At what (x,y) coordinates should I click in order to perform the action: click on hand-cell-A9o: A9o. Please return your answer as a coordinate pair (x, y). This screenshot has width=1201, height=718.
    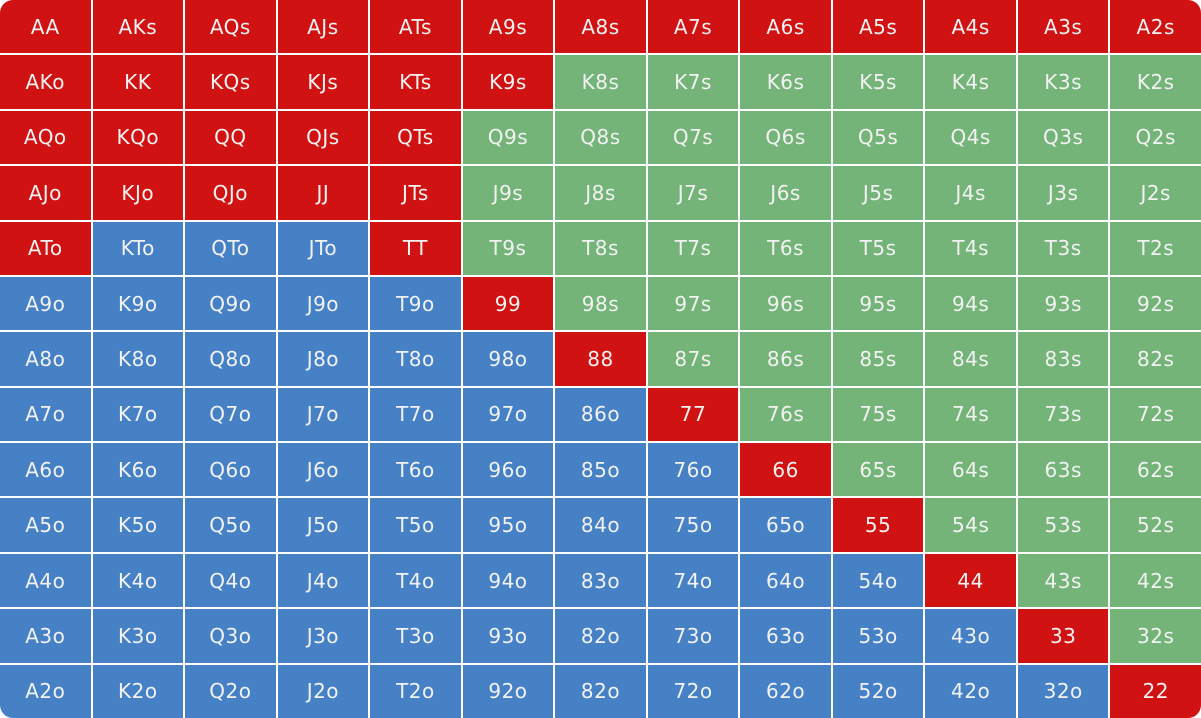
    Looking at the image, I should click on (45, 303).